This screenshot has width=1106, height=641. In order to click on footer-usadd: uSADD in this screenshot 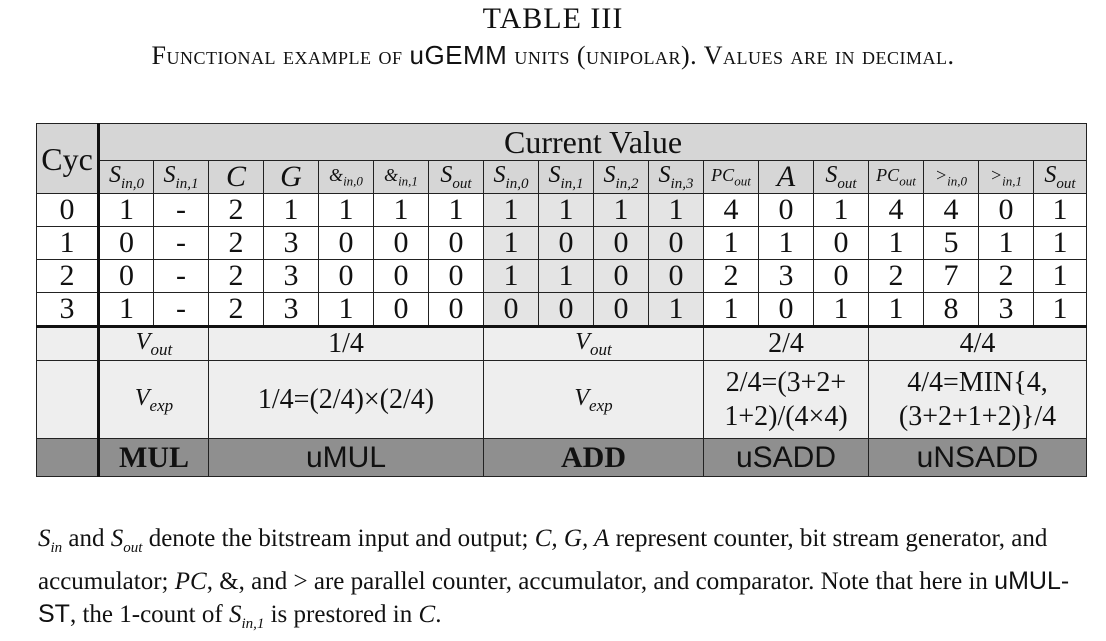, I will do `click(786, 457)`.